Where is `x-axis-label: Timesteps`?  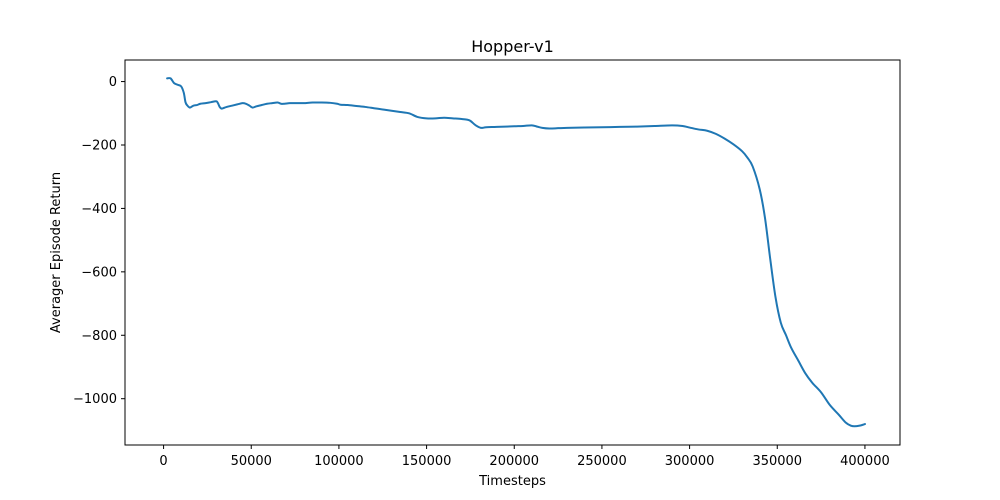 x-axis-label: Timesteps is located at coordinates (512, 481).